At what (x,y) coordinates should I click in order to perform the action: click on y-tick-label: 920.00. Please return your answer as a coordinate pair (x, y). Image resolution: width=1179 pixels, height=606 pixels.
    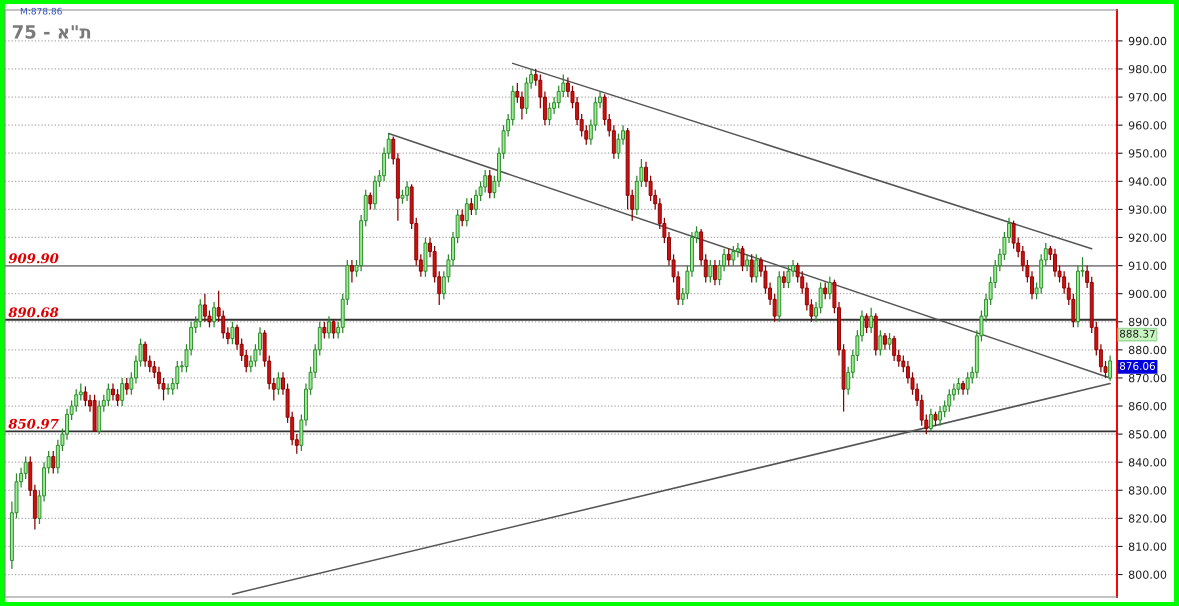
    Looking at the image, I should click on (1147, 237).